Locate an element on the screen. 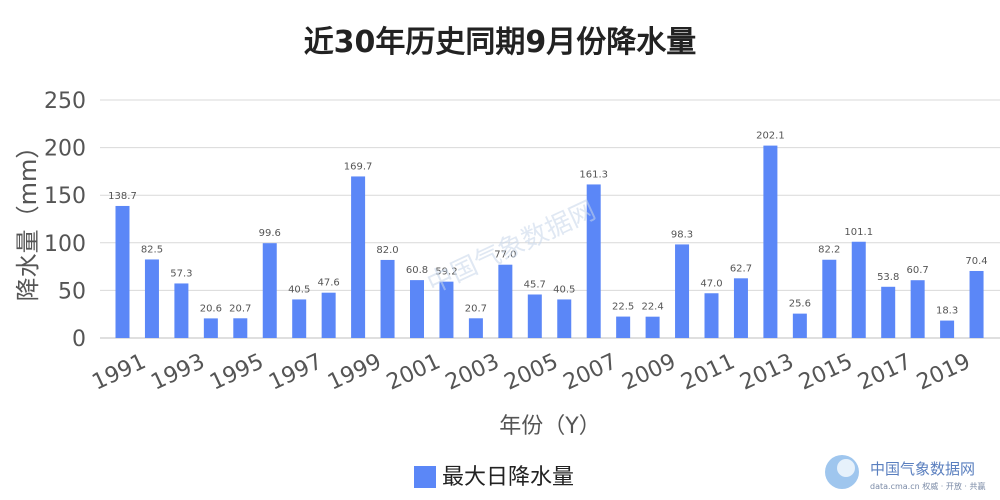  data-label: 18.3 is located at coordinates (947, 311).